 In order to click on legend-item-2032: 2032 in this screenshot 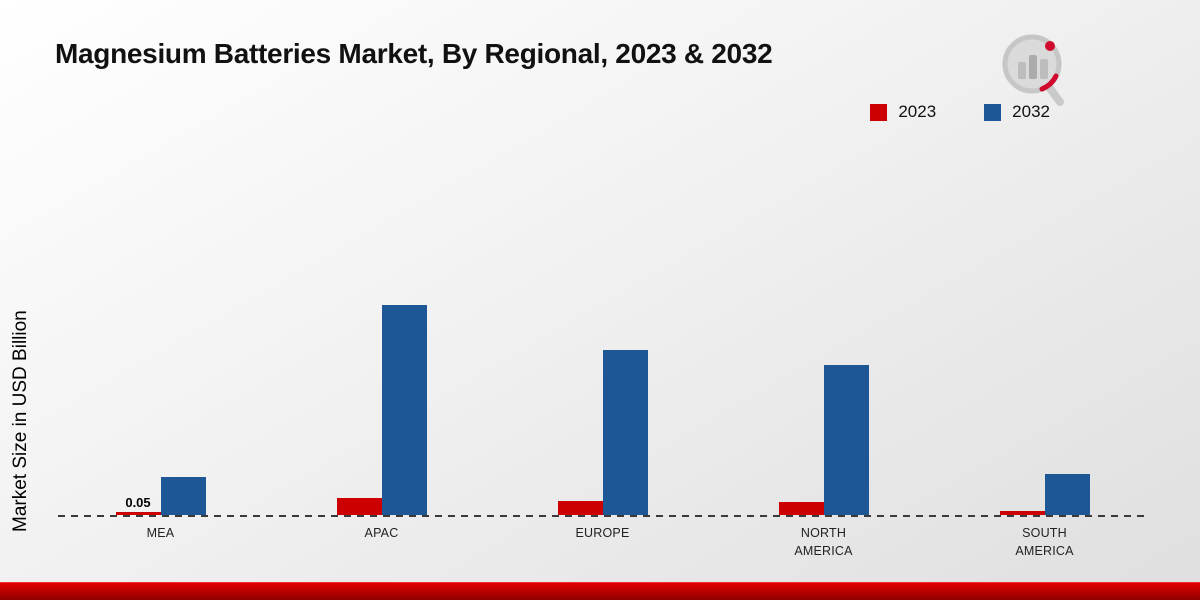, I will do `click(1017, 112)`.